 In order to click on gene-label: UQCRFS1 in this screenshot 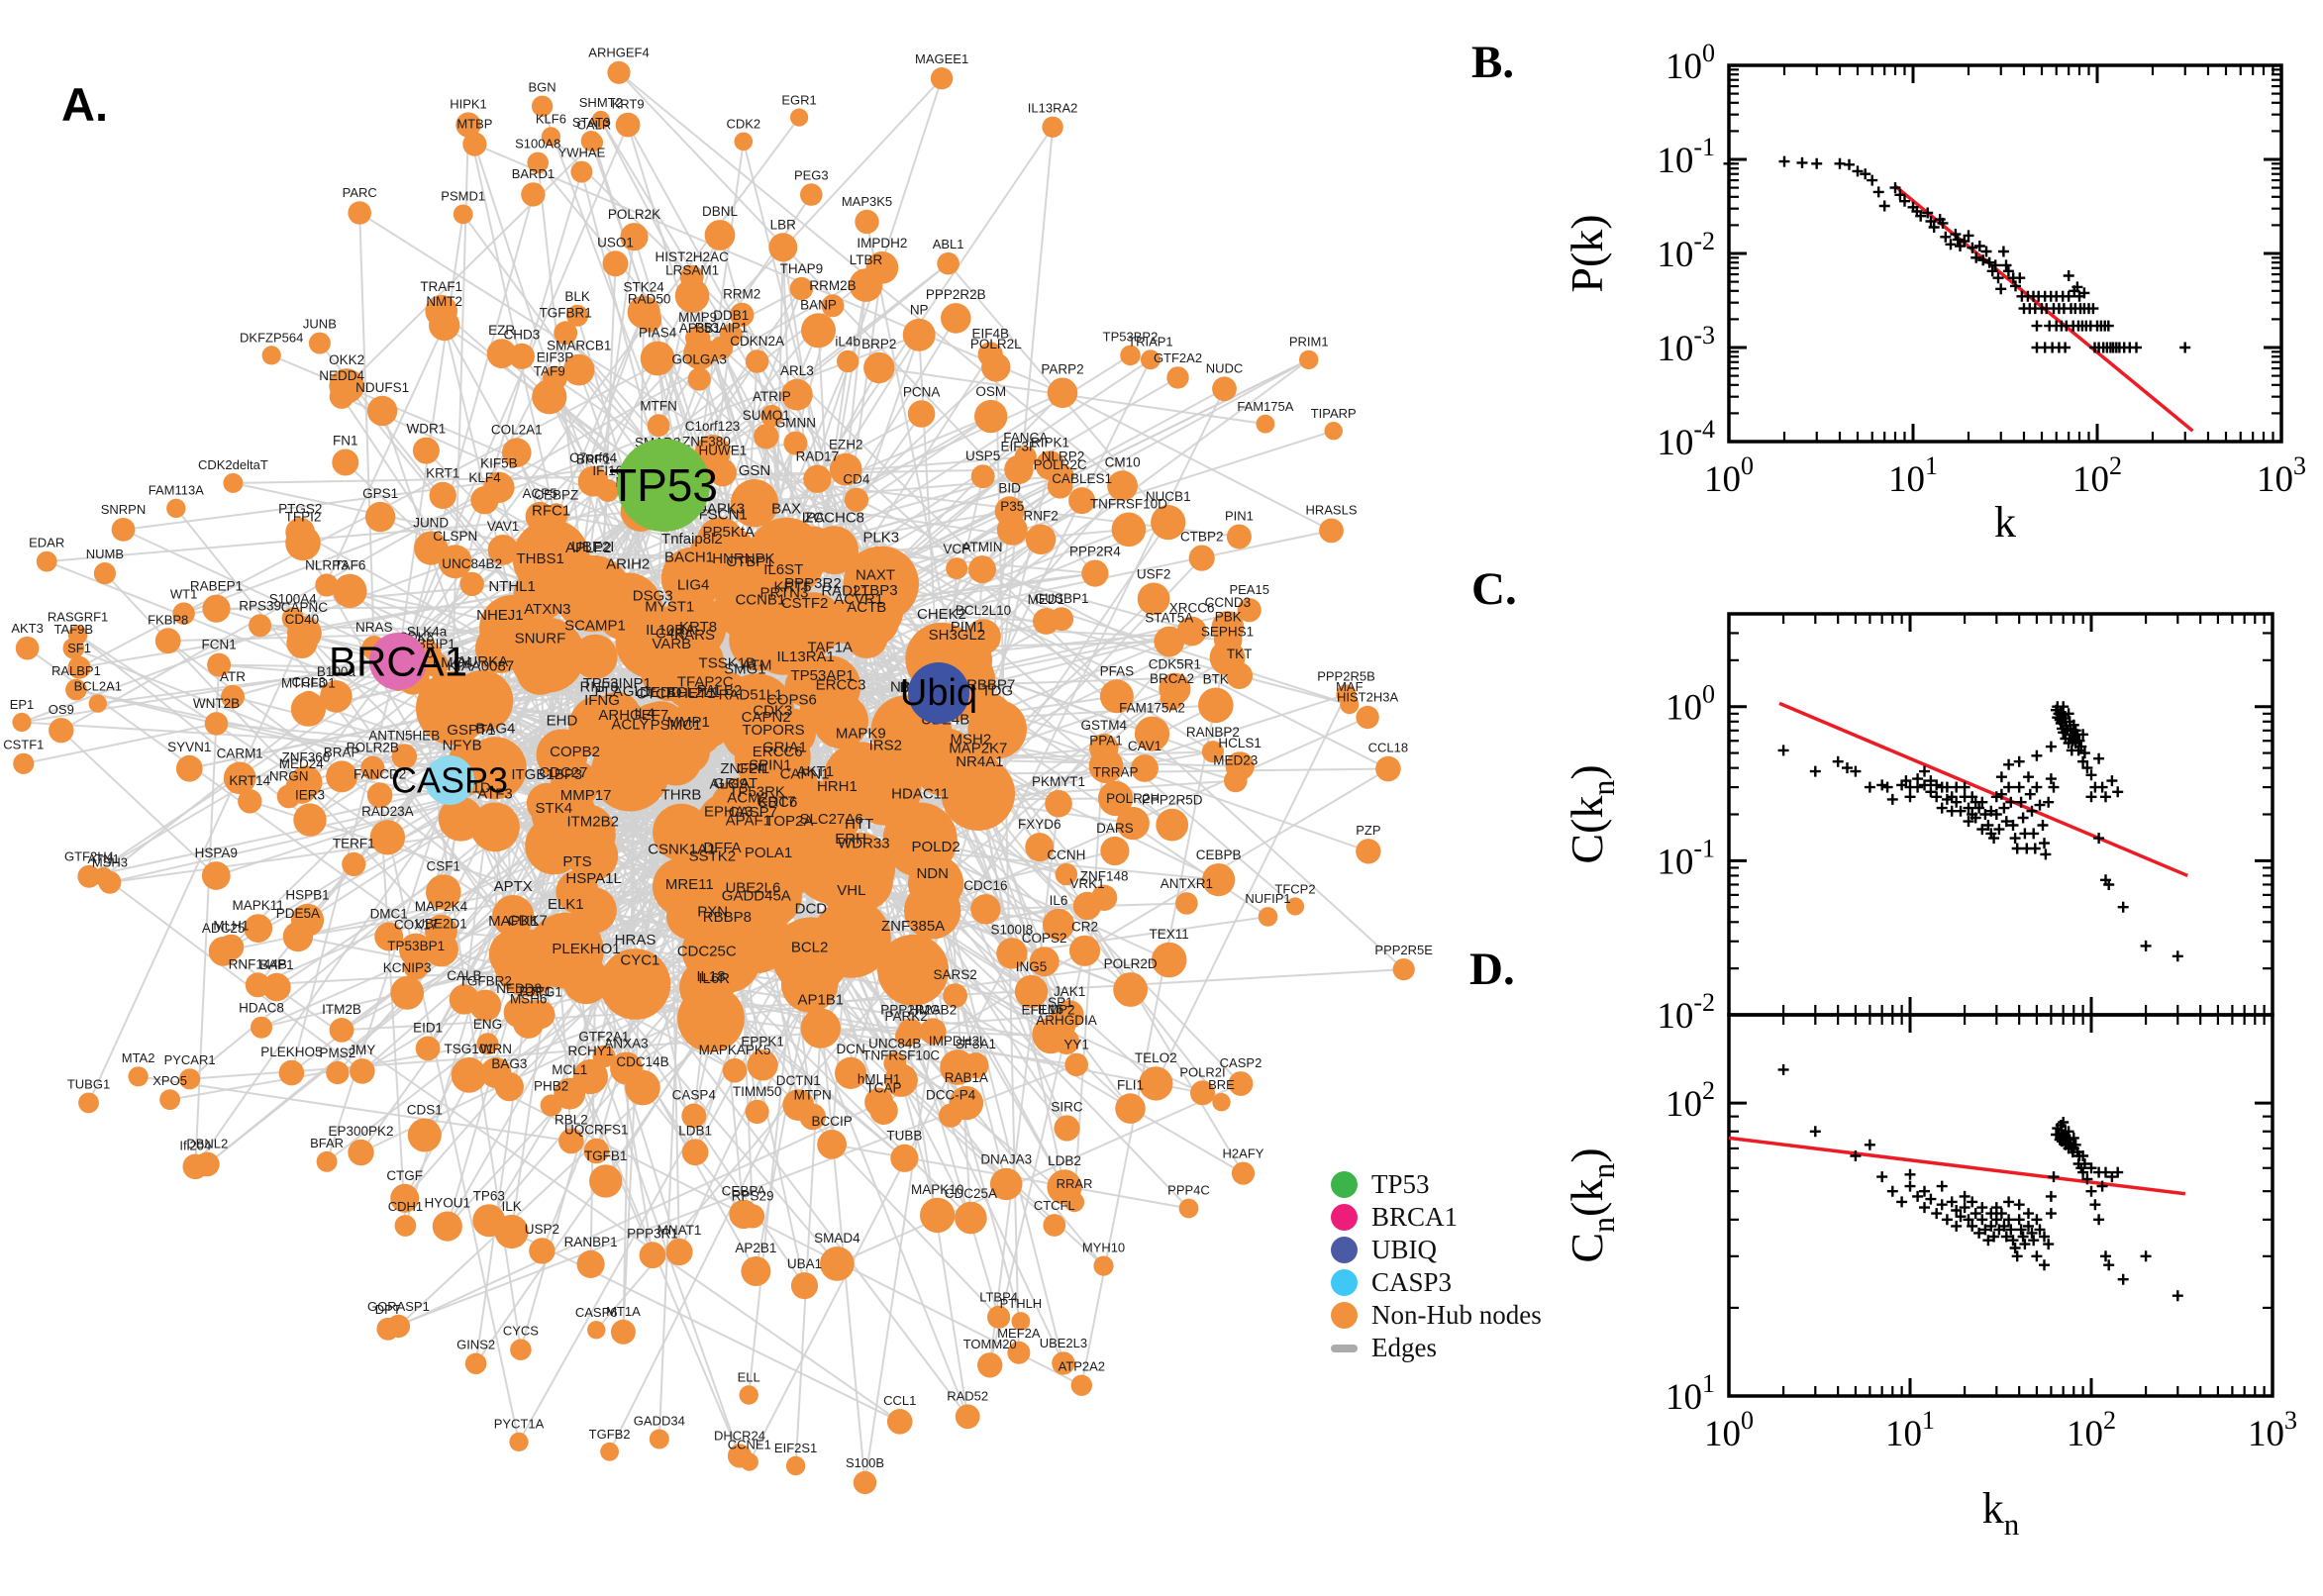, I will do `click(596, 1130)`.